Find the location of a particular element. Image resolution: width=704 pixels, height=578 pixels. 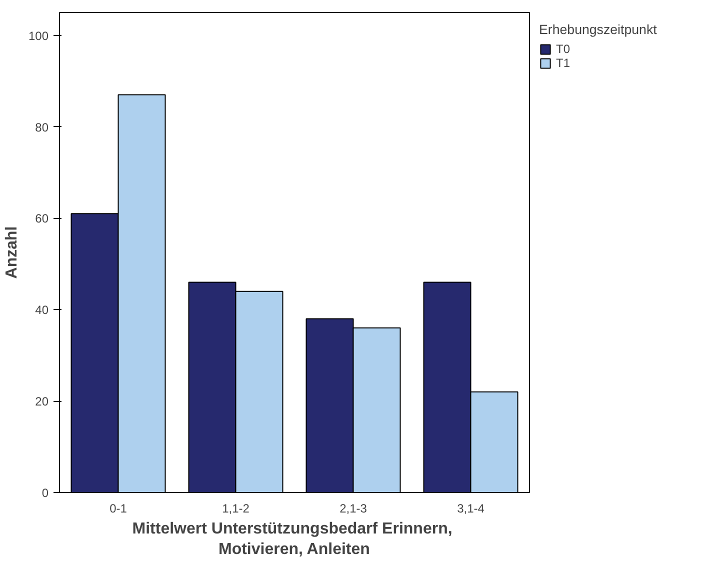

legend-title: Erhebungszeitpunkt is located at coordinates (598, 29).